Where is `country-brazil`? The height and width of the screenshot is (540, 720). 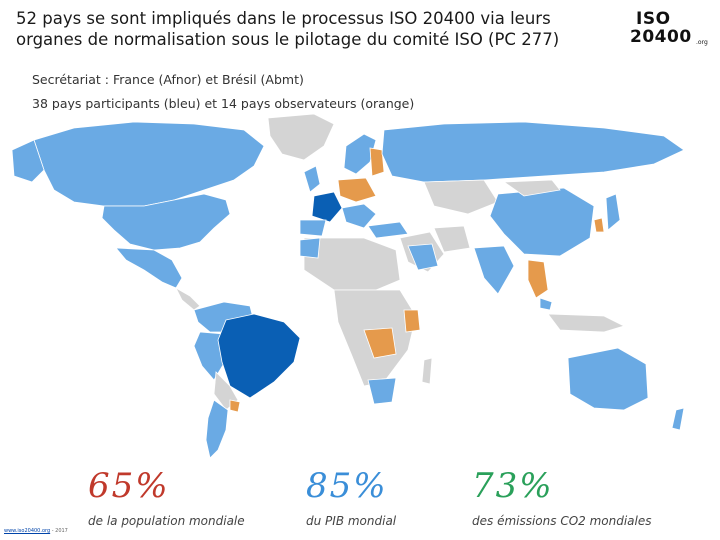
country-brazil is located at coordinates (259, 356).